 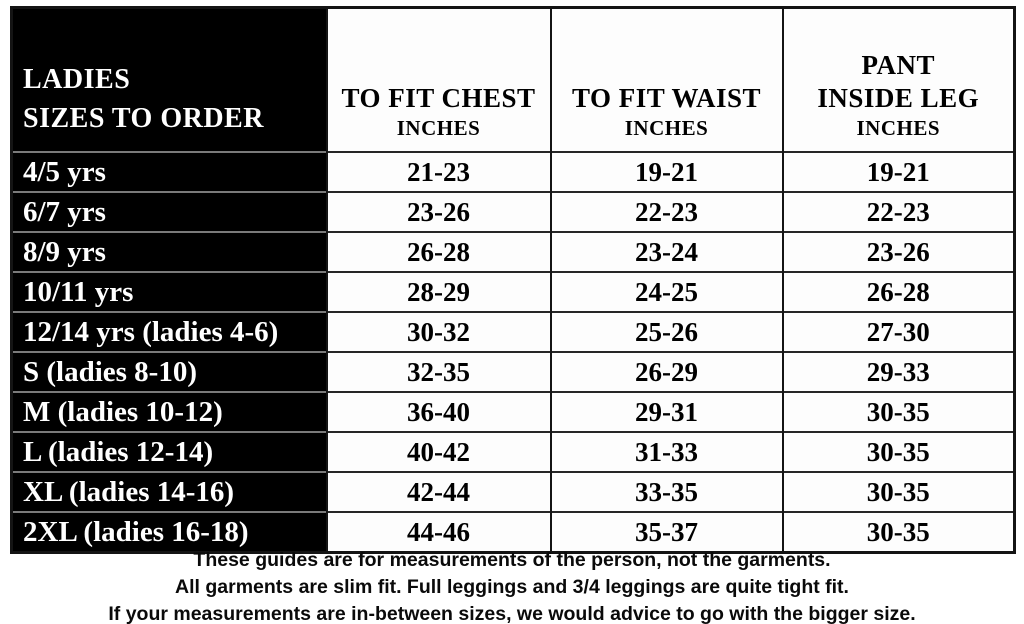 I want to click on chest-value-cell: 28-29, so click(x=438, y=291).